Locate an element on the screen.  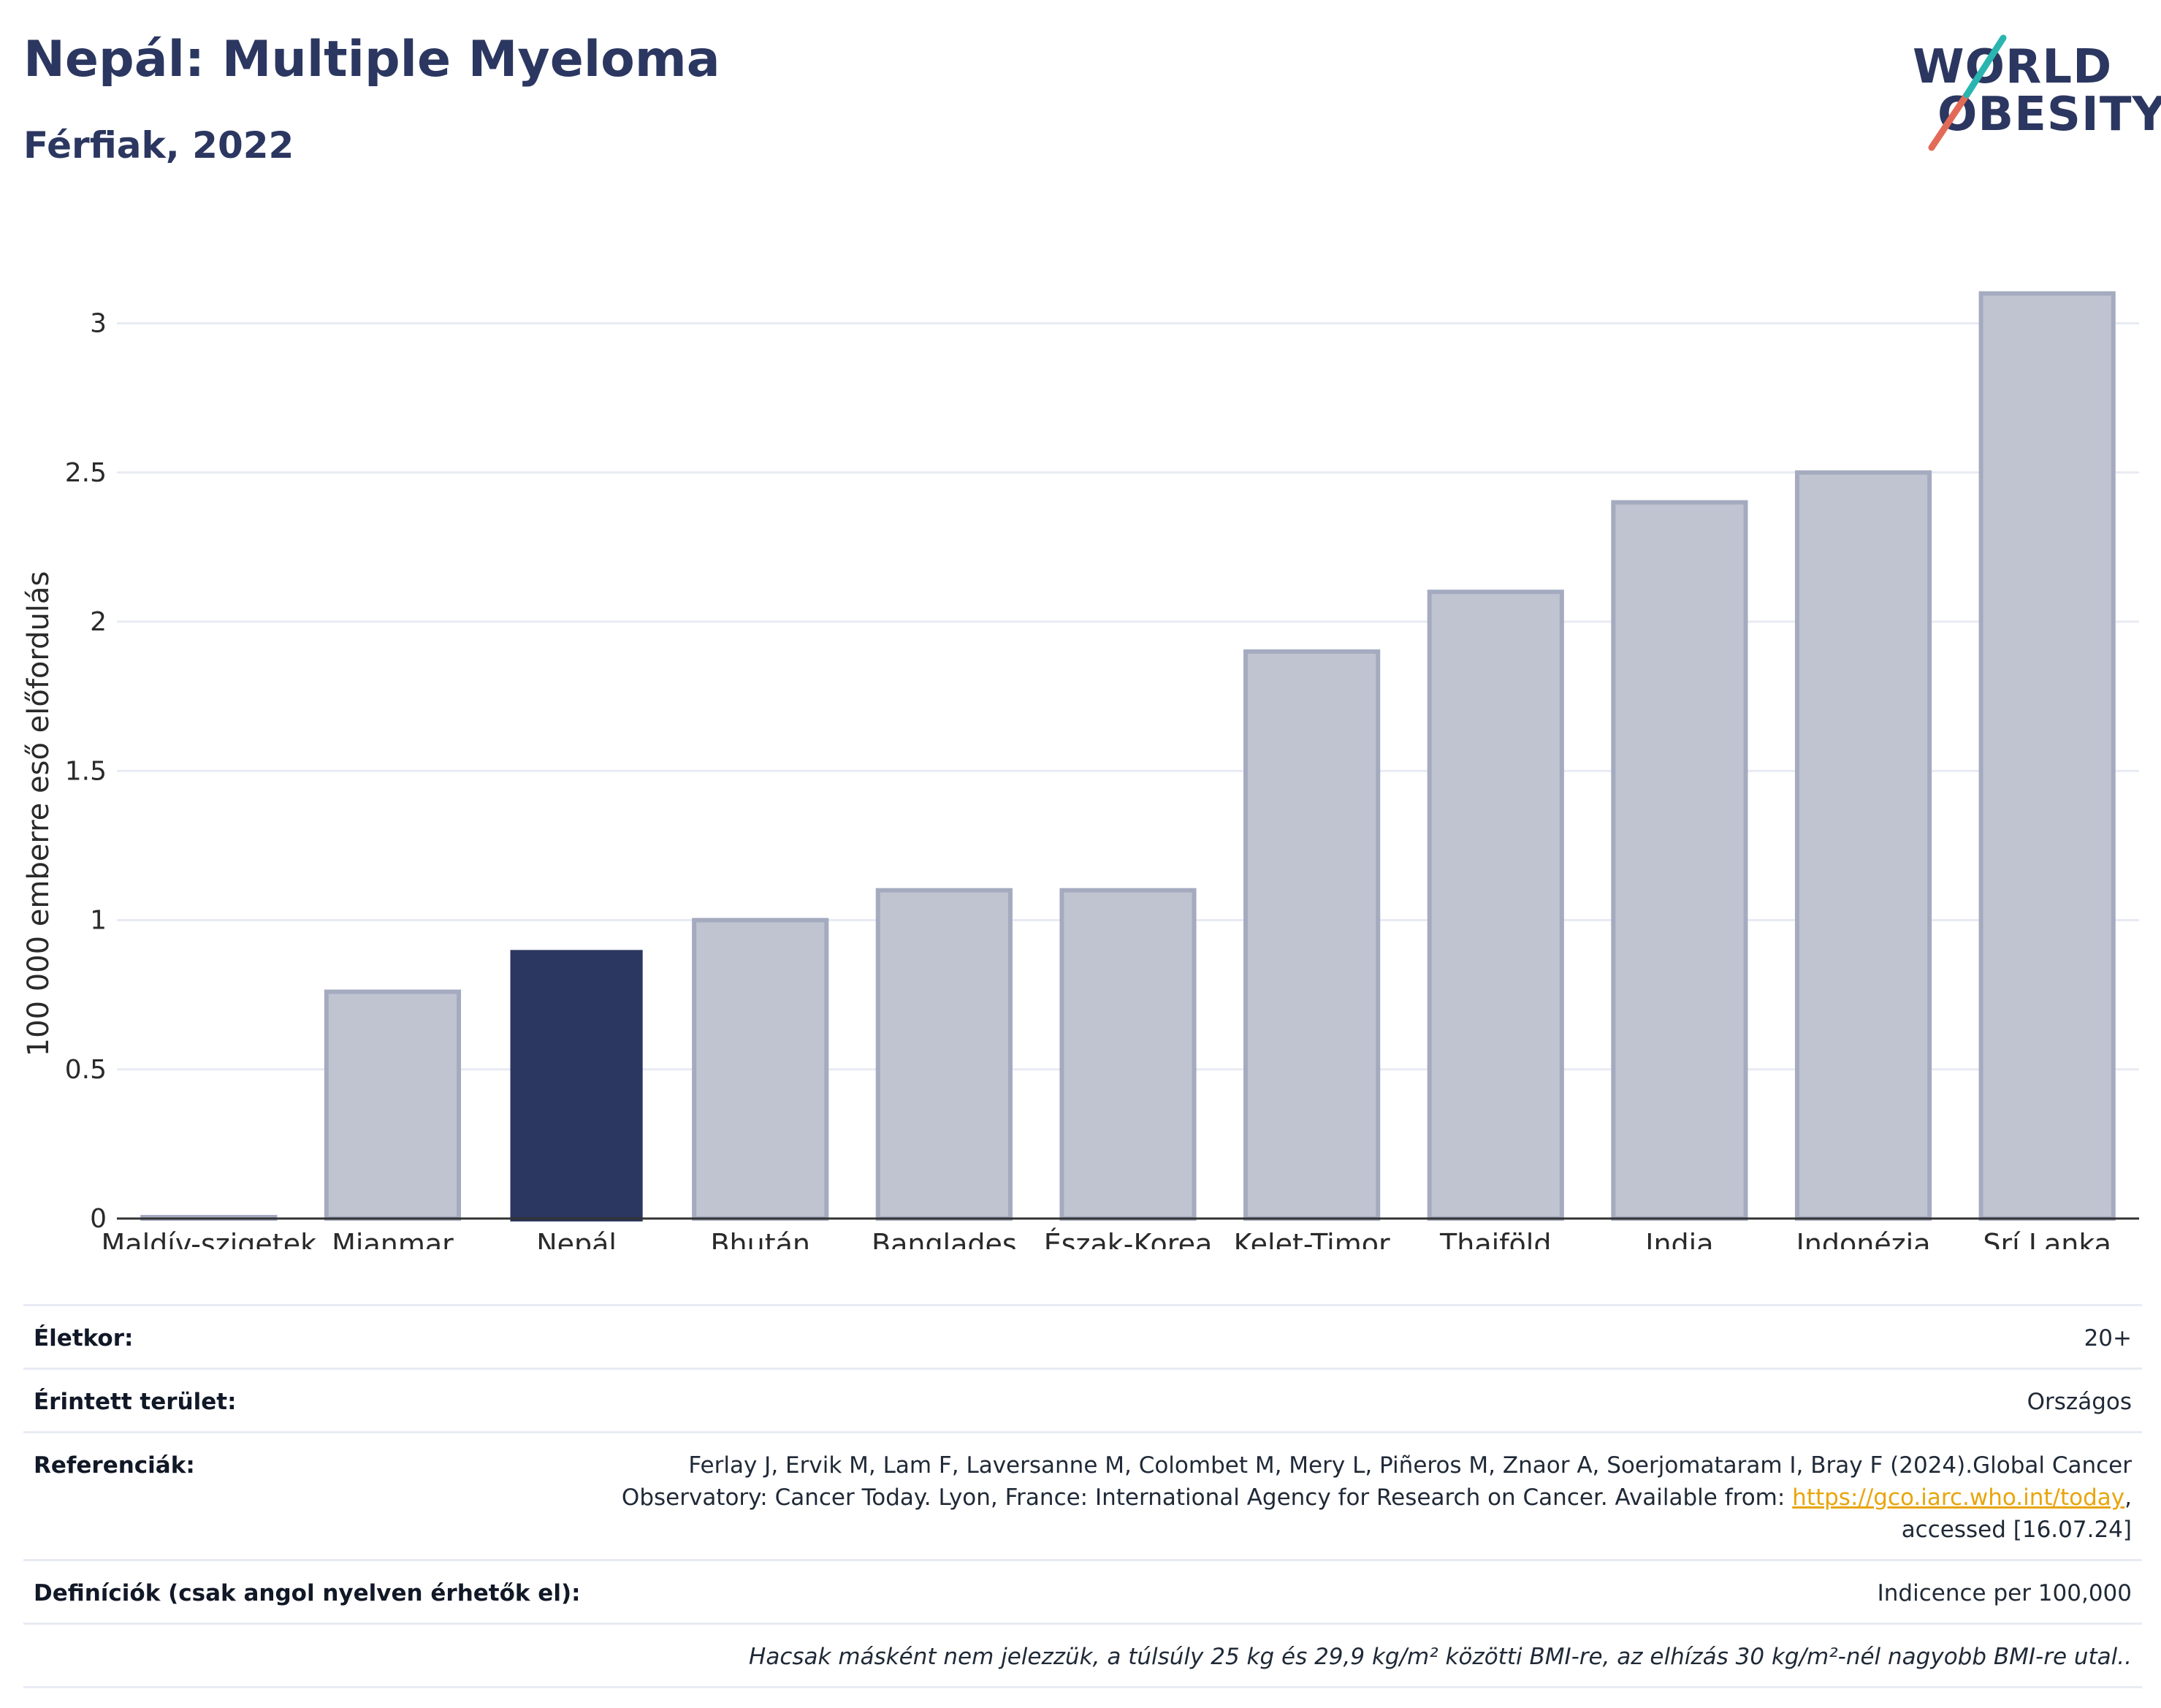
y-tick-label: 1 is located at coordinates (99, 921).